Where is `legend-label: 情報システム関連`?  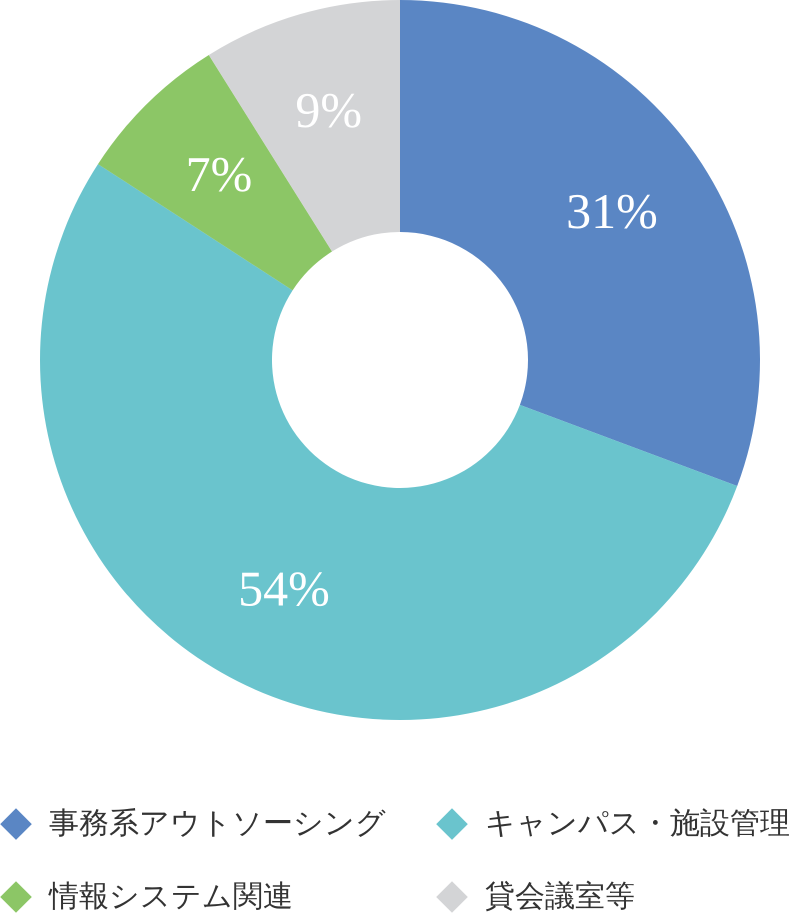
legend-label: 情報システム関連 is located at coordinates (170, 896).